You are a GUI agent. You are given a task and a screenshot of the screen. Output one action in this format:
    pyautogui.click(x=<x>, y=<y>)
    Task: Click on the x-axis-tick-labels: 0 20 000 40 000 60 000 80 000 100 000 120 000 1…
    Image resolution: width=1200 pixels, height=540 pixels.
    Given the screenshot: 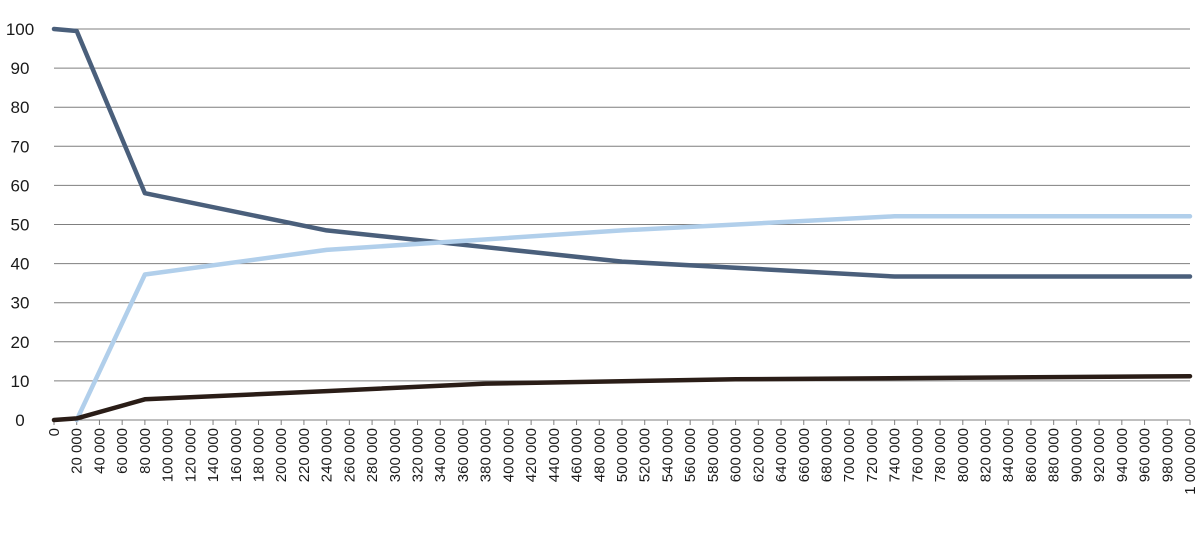 What is the action you would take?
    pyautogui.click(x=622, y=461)
    